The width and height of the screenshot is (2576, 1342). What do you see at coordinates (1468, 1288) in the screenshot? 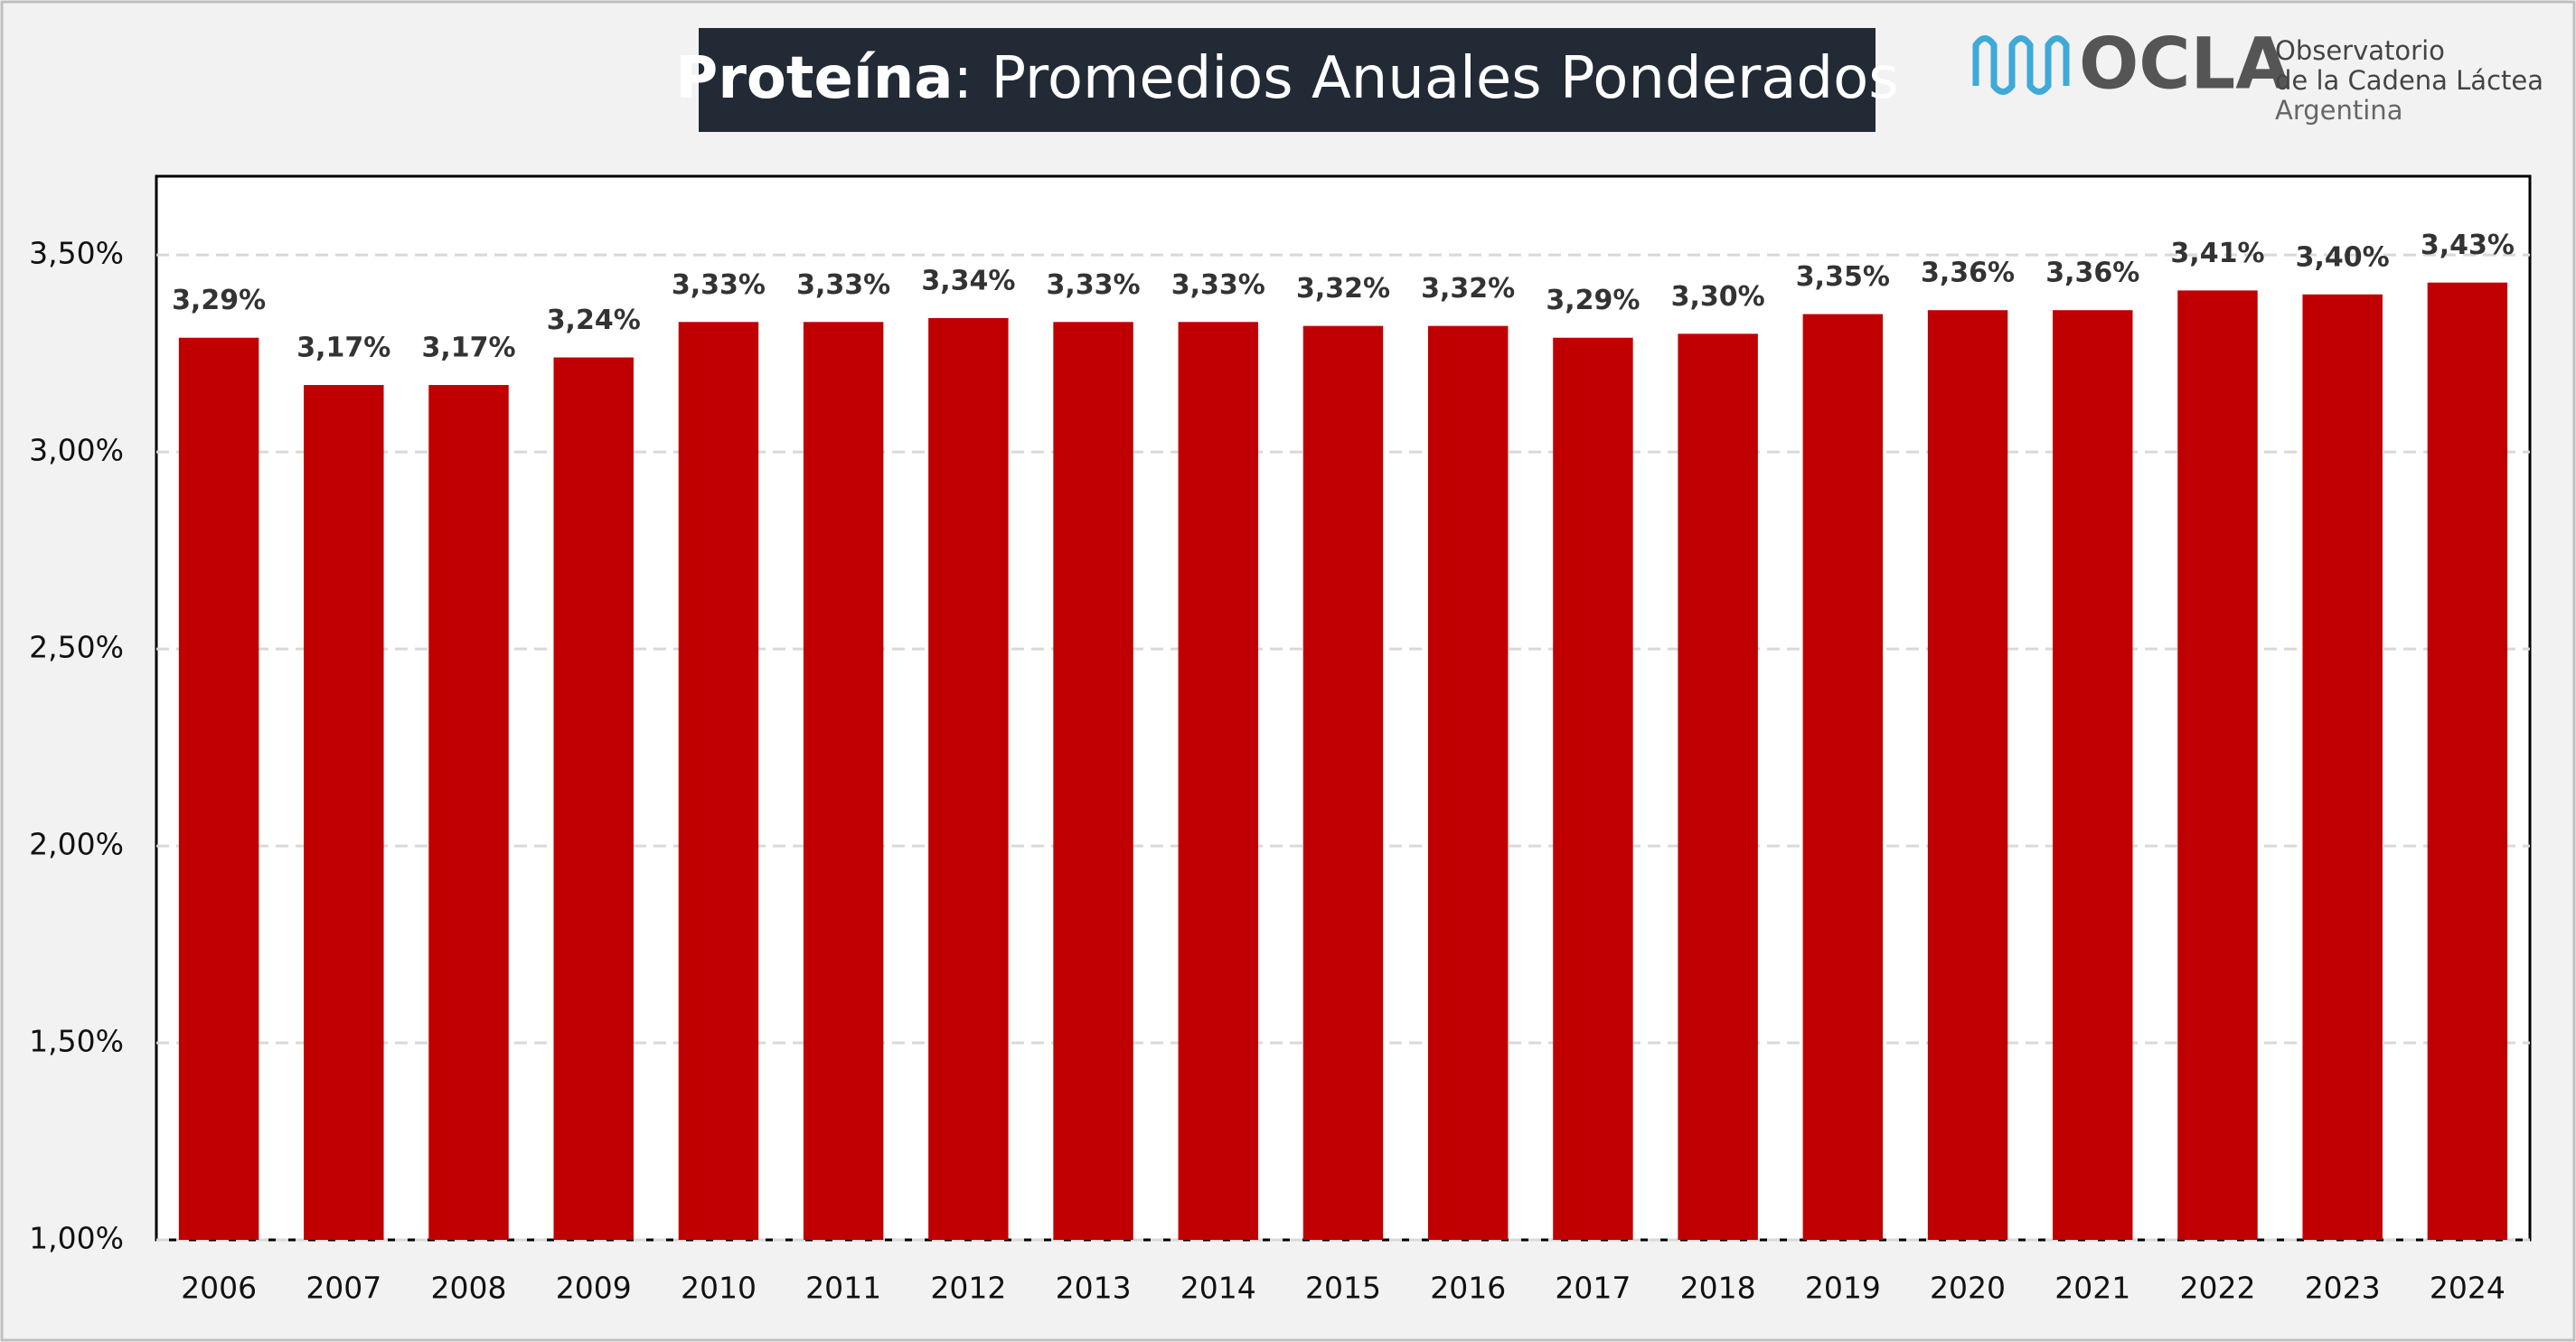
I see `x-tick-label: 2016` at bounding box center [1468, 1288].